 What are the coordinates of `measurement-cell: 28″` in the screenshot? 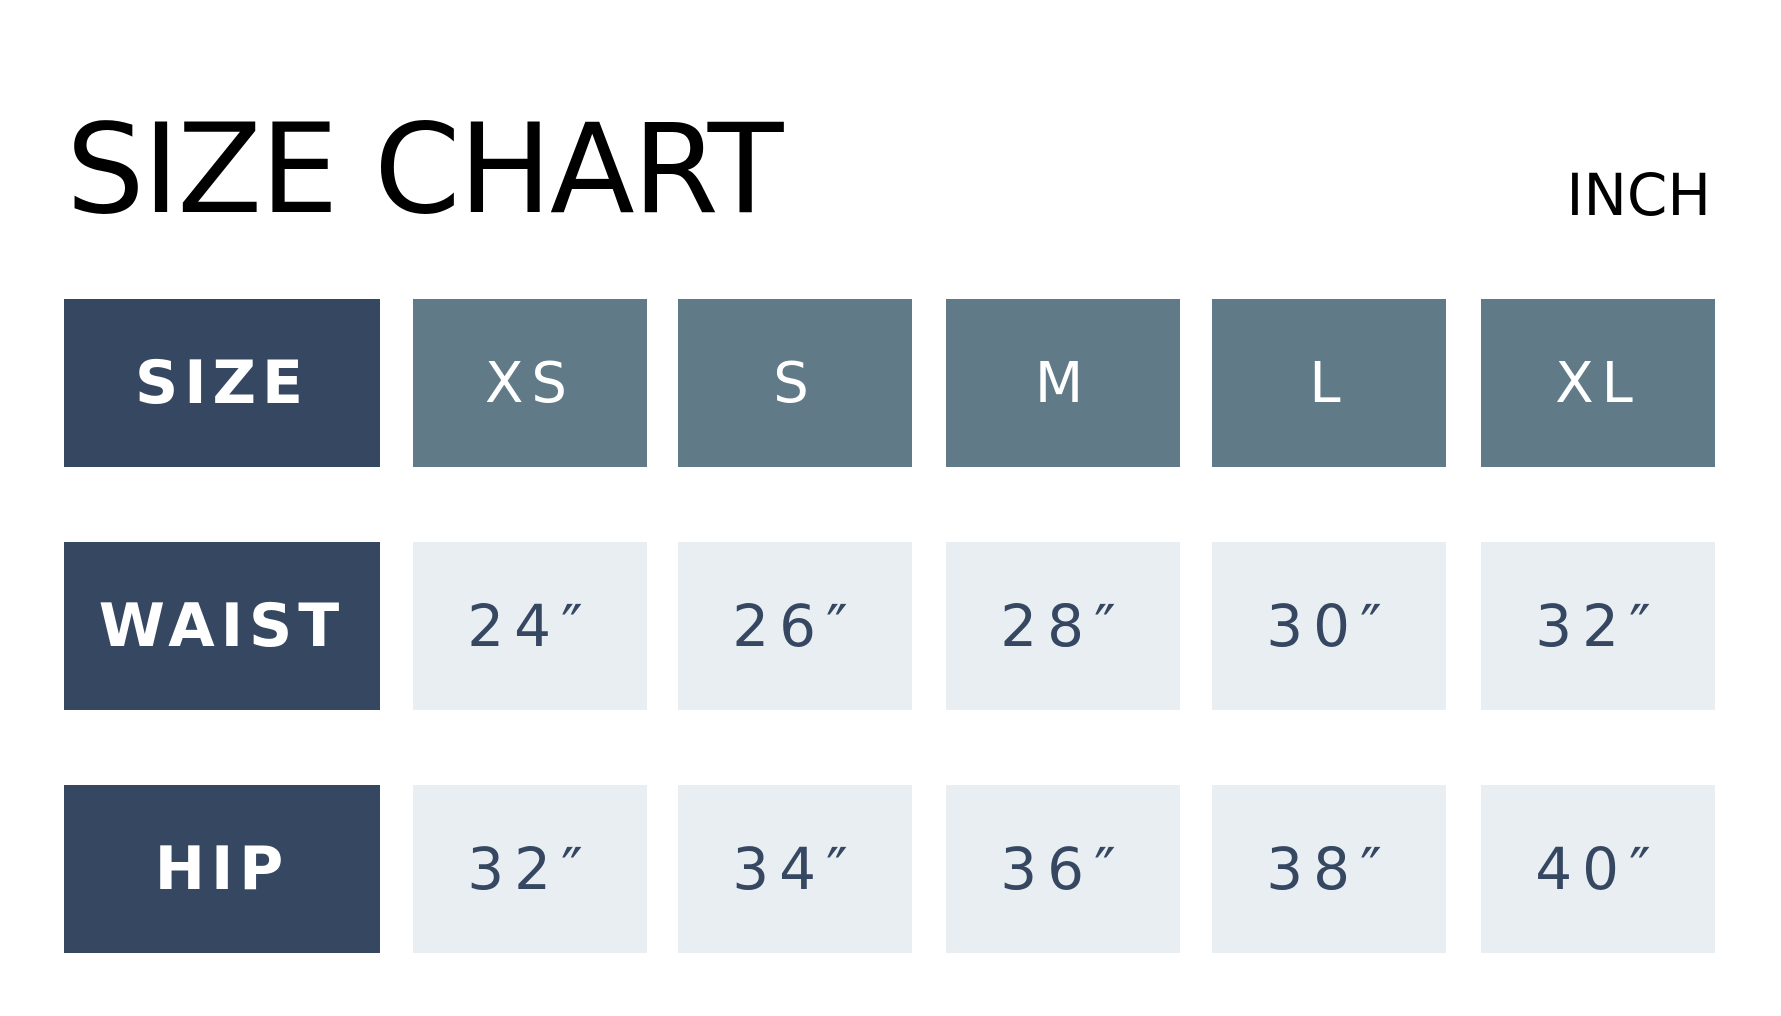 It's located at (1063, 626).